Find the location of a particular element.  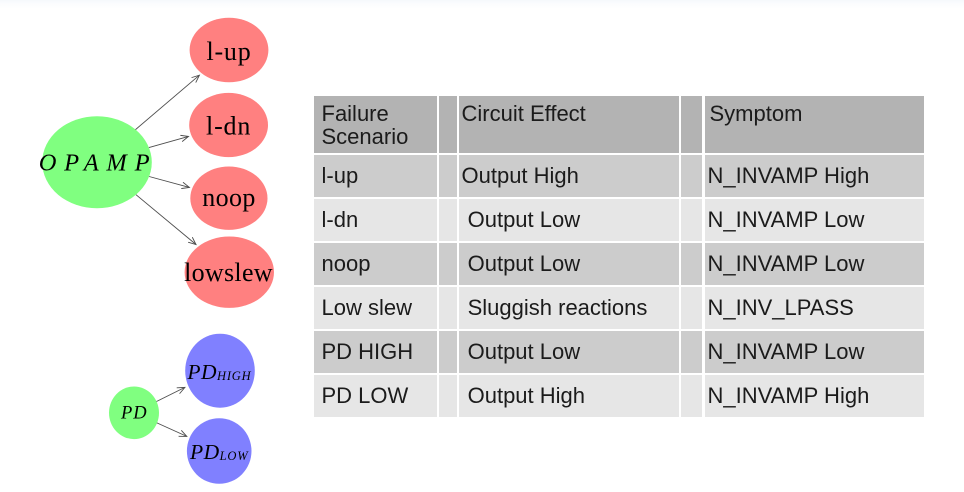

svg-text: l-up is located at coordinates (228, 51).